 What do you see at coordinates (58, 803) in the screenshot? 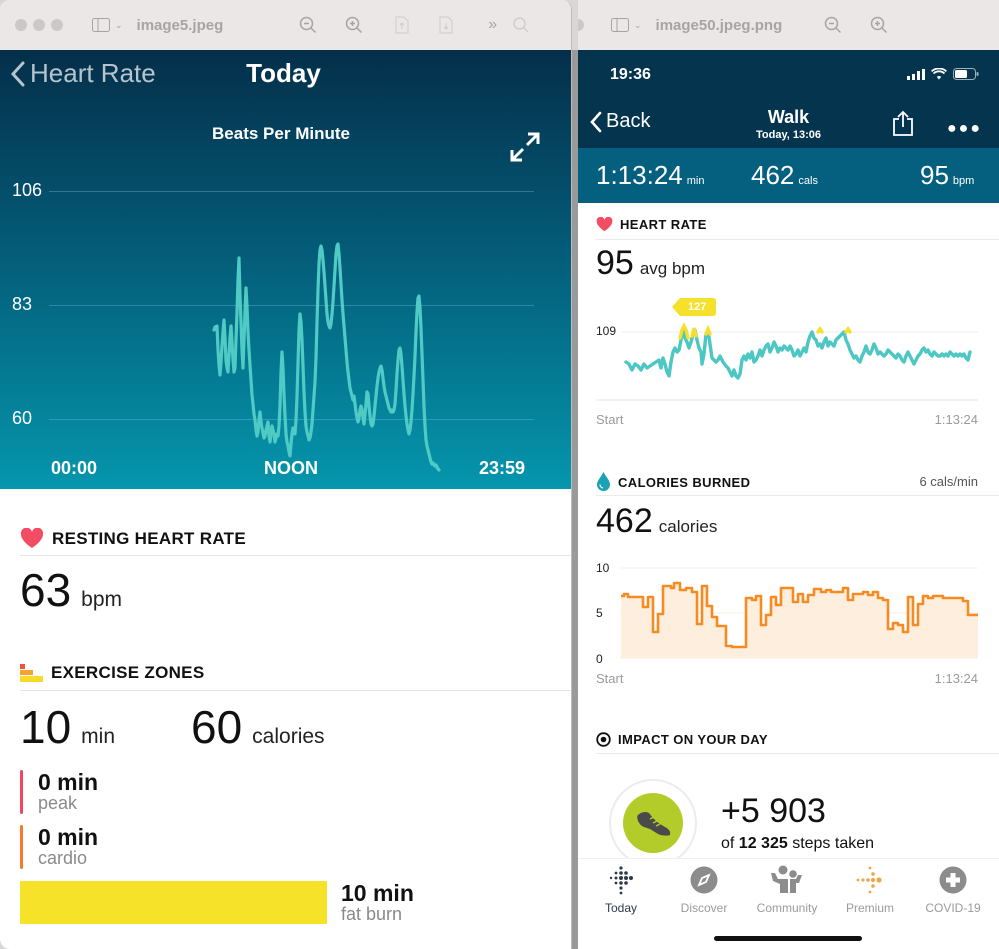
I see `zone-peak-label: peak` at bounding box center [58, 803].